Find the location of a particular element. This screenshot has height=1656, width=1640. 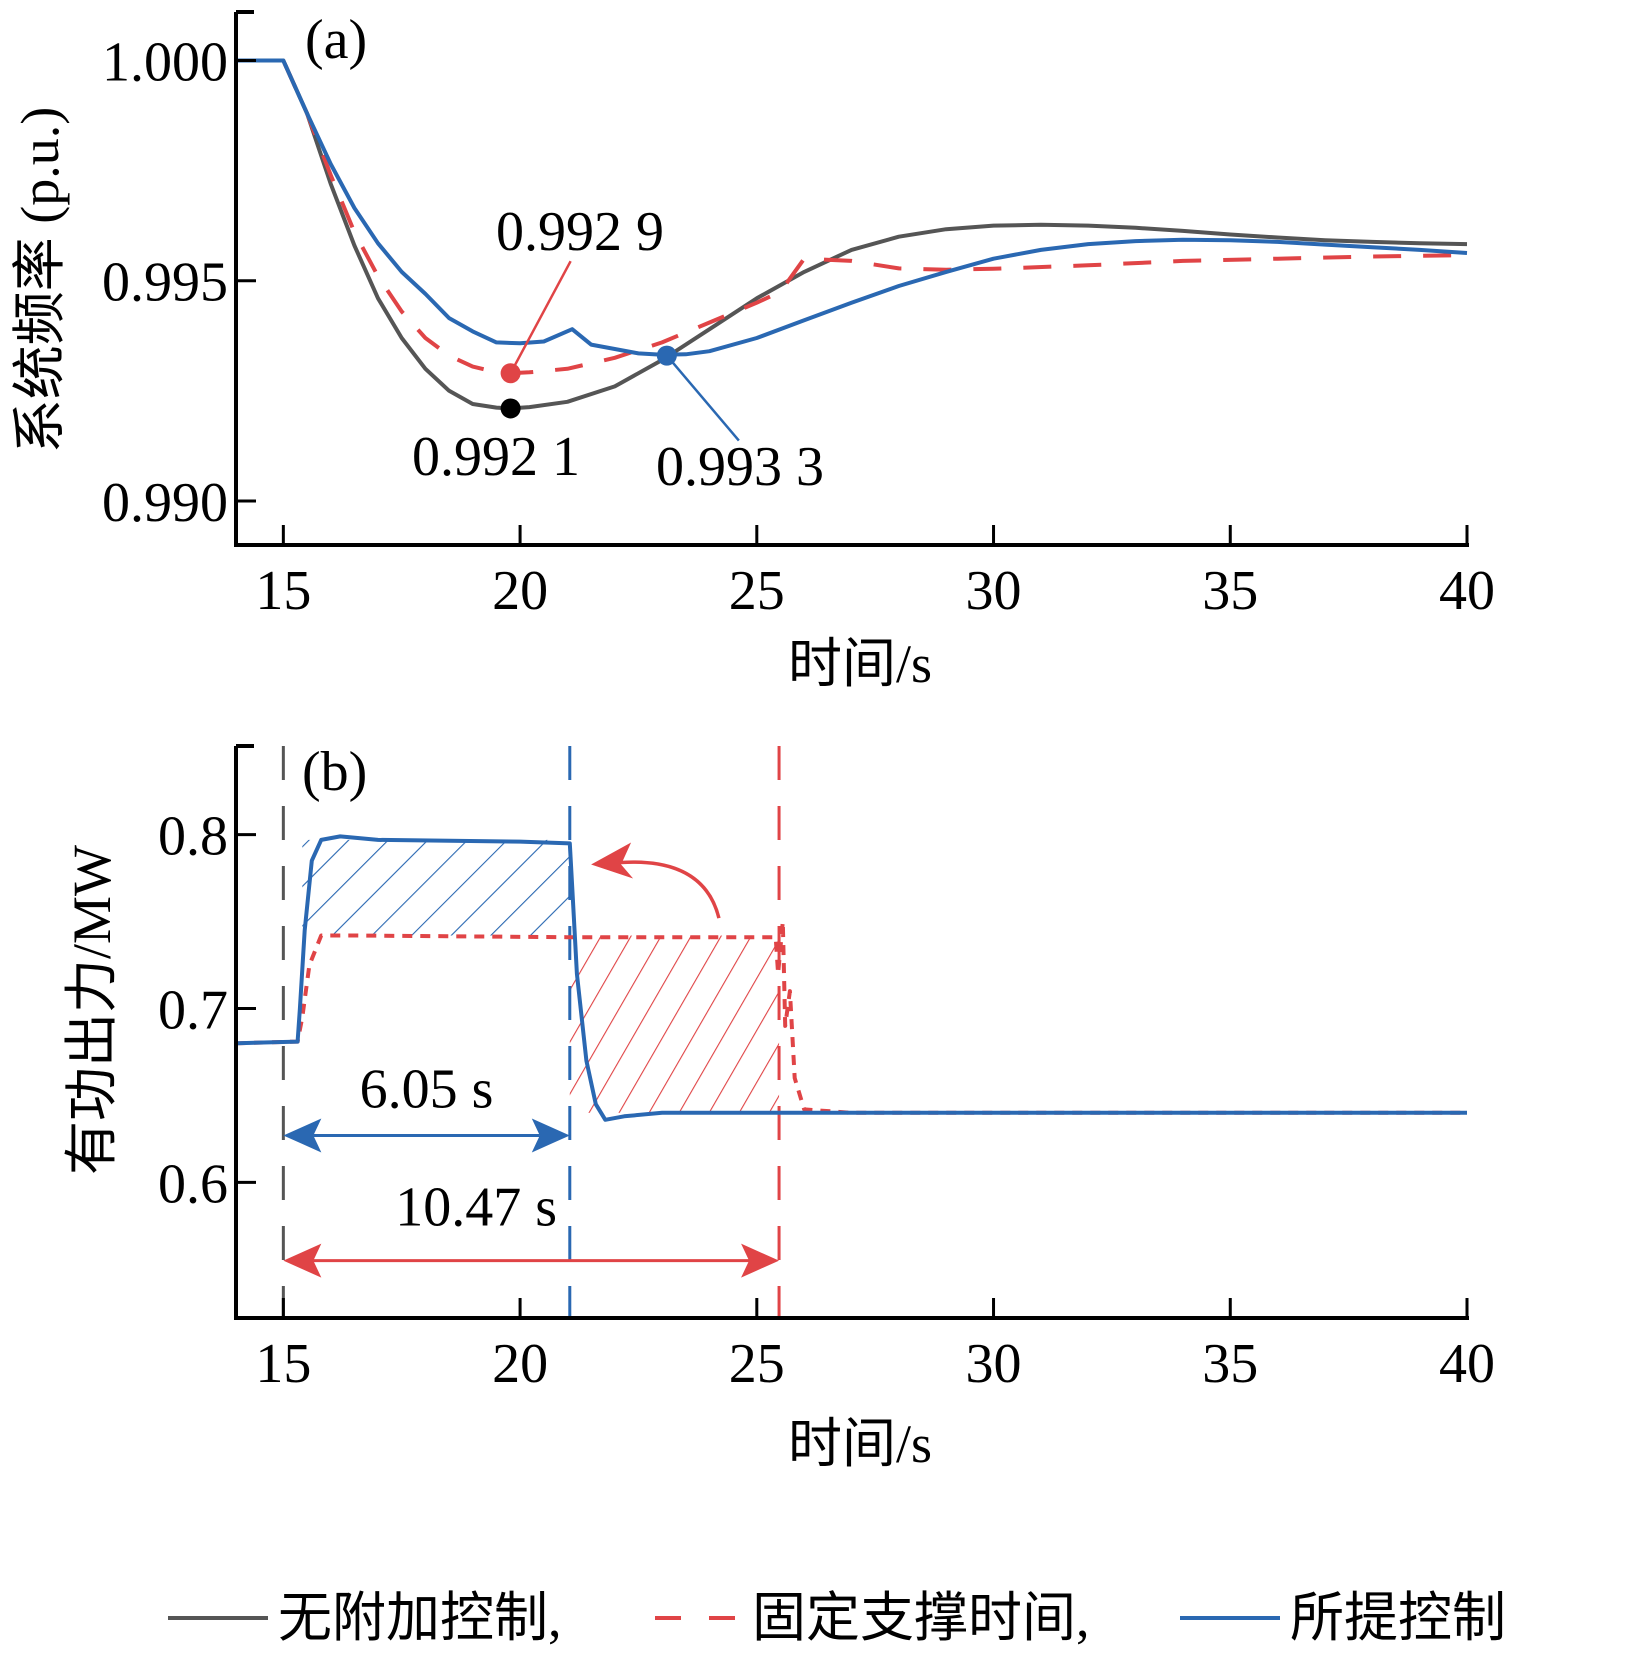

legend: 无附加控制, 固定支撑时间, 所提控制 is located at coordinates (837, 1618).